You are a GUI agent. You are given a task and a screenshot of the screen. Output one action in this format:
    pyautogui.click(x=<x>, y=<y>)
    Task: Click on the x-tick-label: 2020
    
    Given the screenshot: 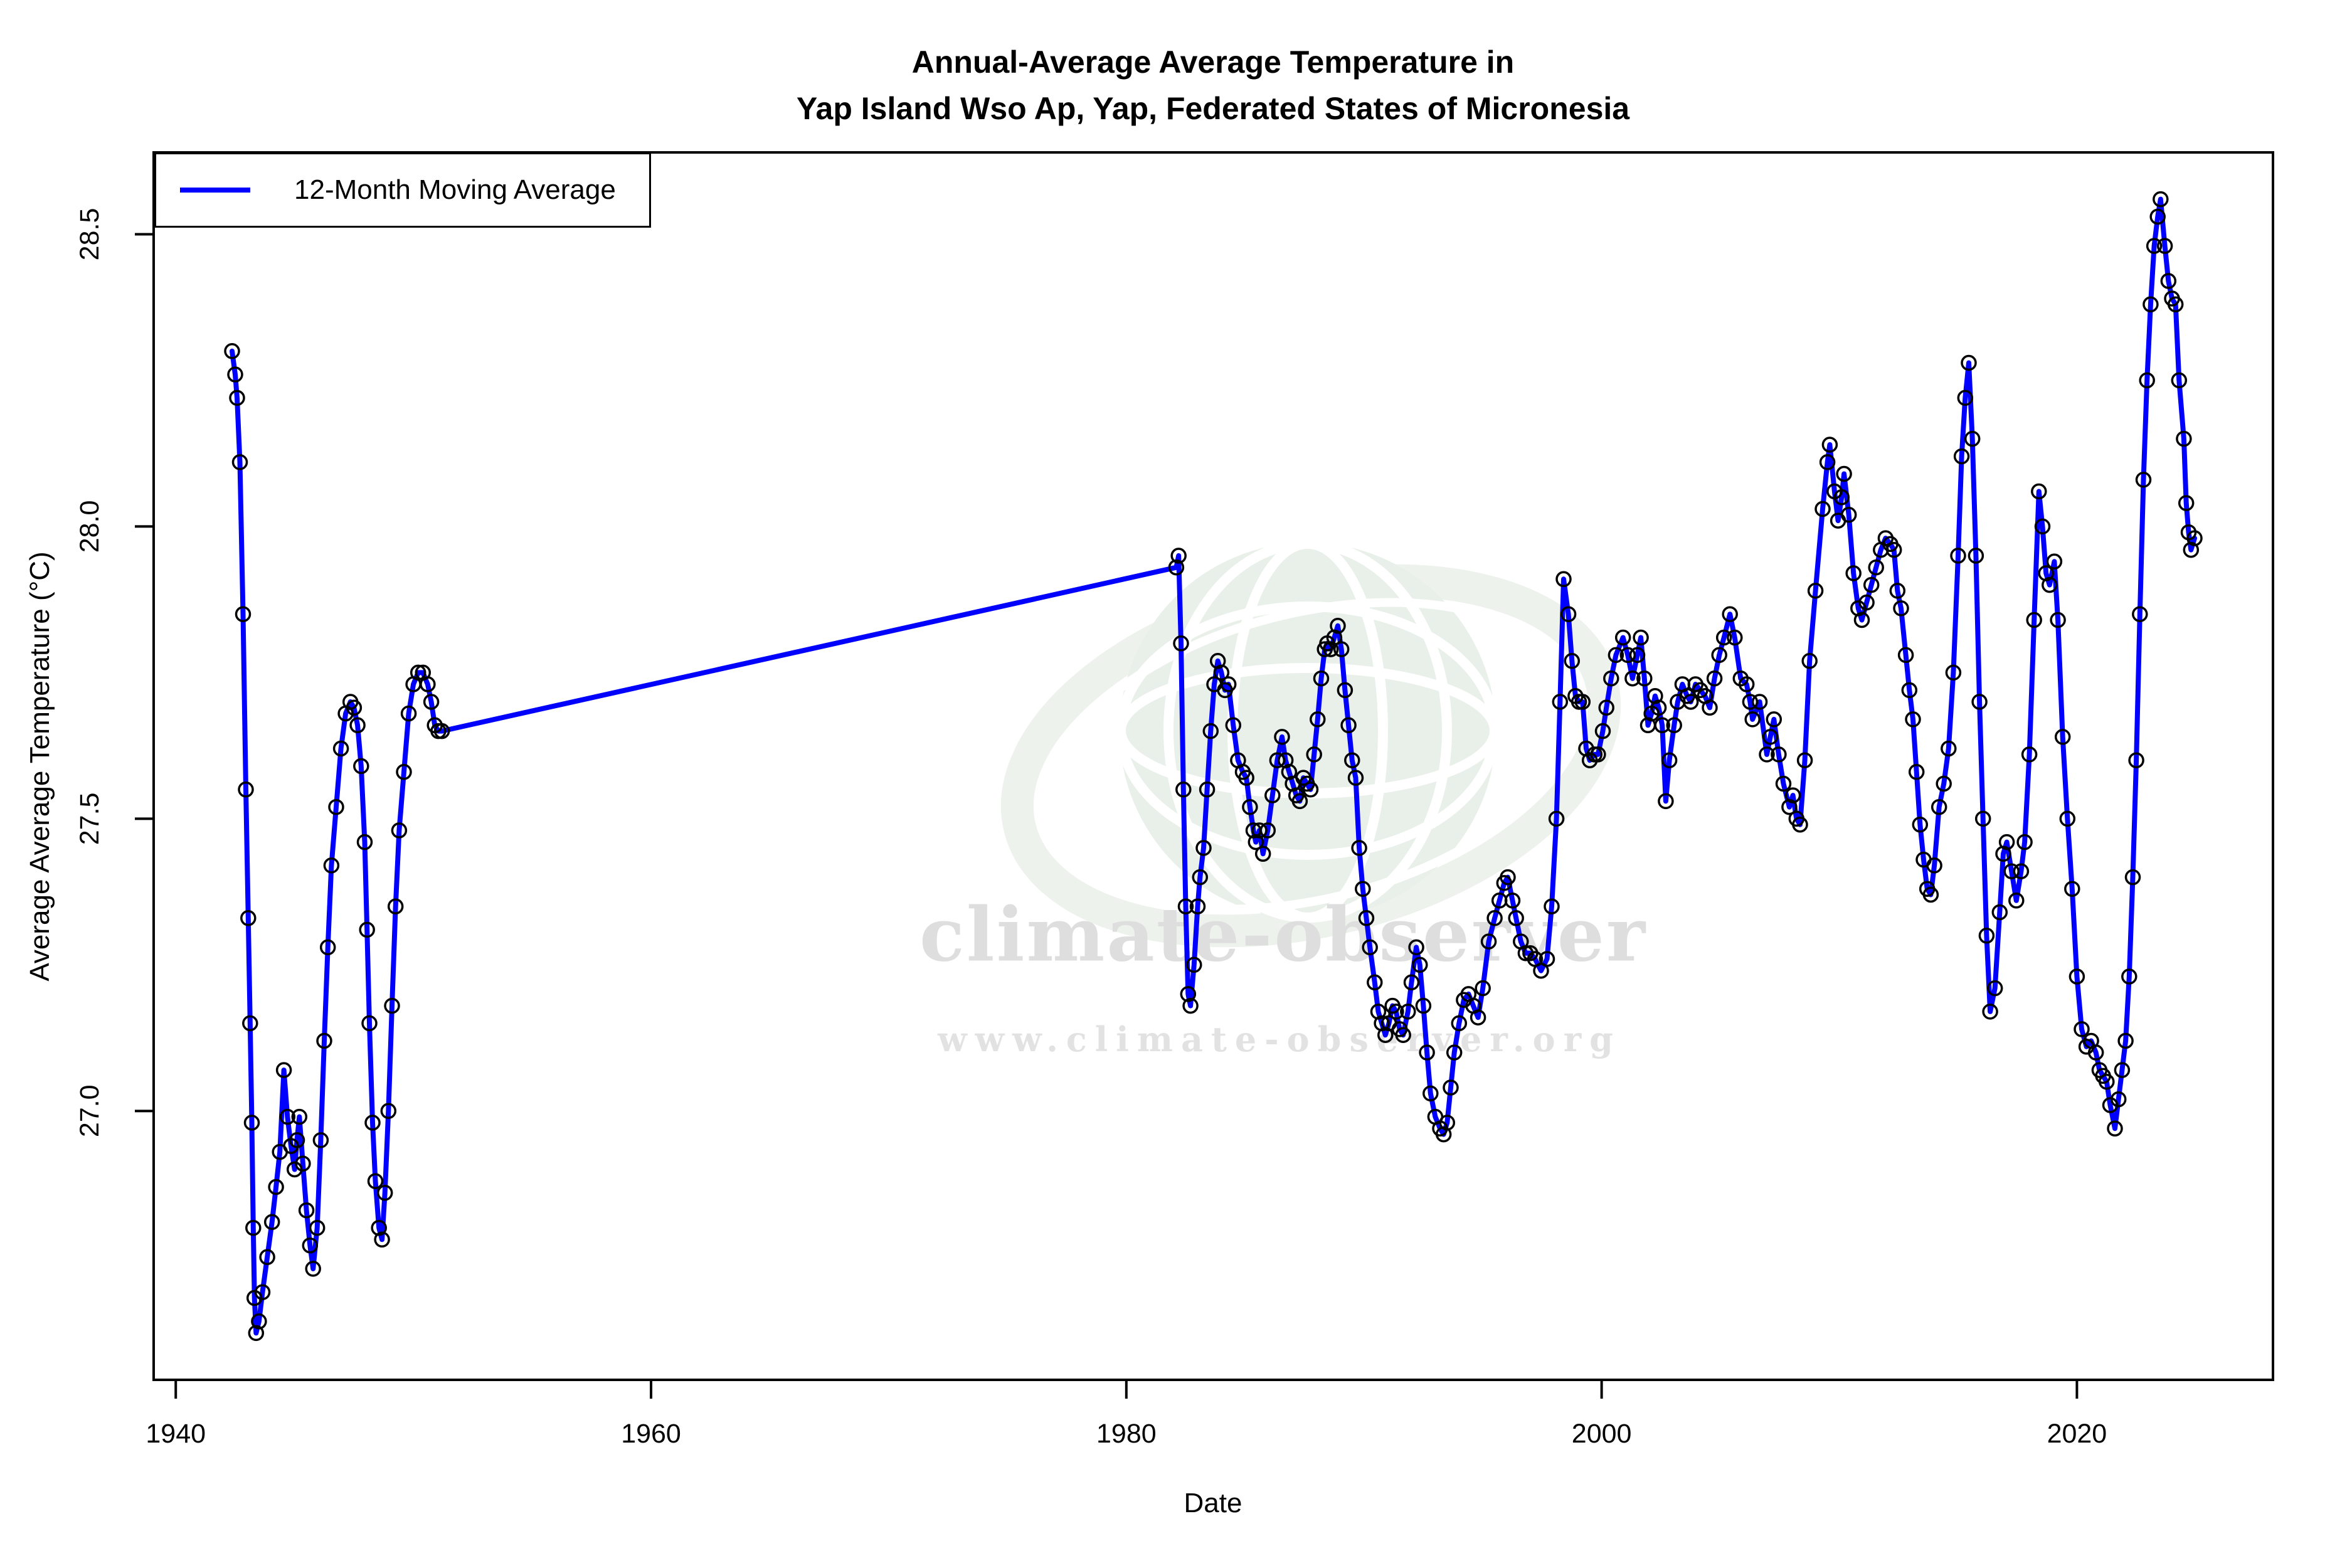 What is the action you would take?
    pyautogui.click(x=2077, y=1434)
    